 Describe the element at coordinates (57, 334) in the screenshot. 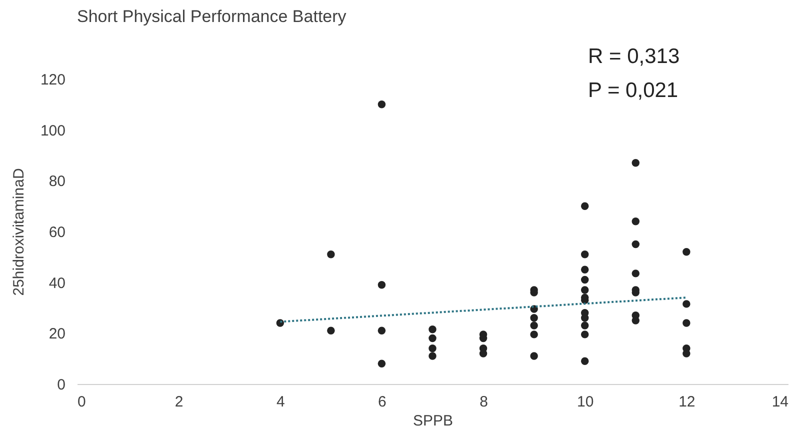

I see `y-tick-label: 20` at that location.